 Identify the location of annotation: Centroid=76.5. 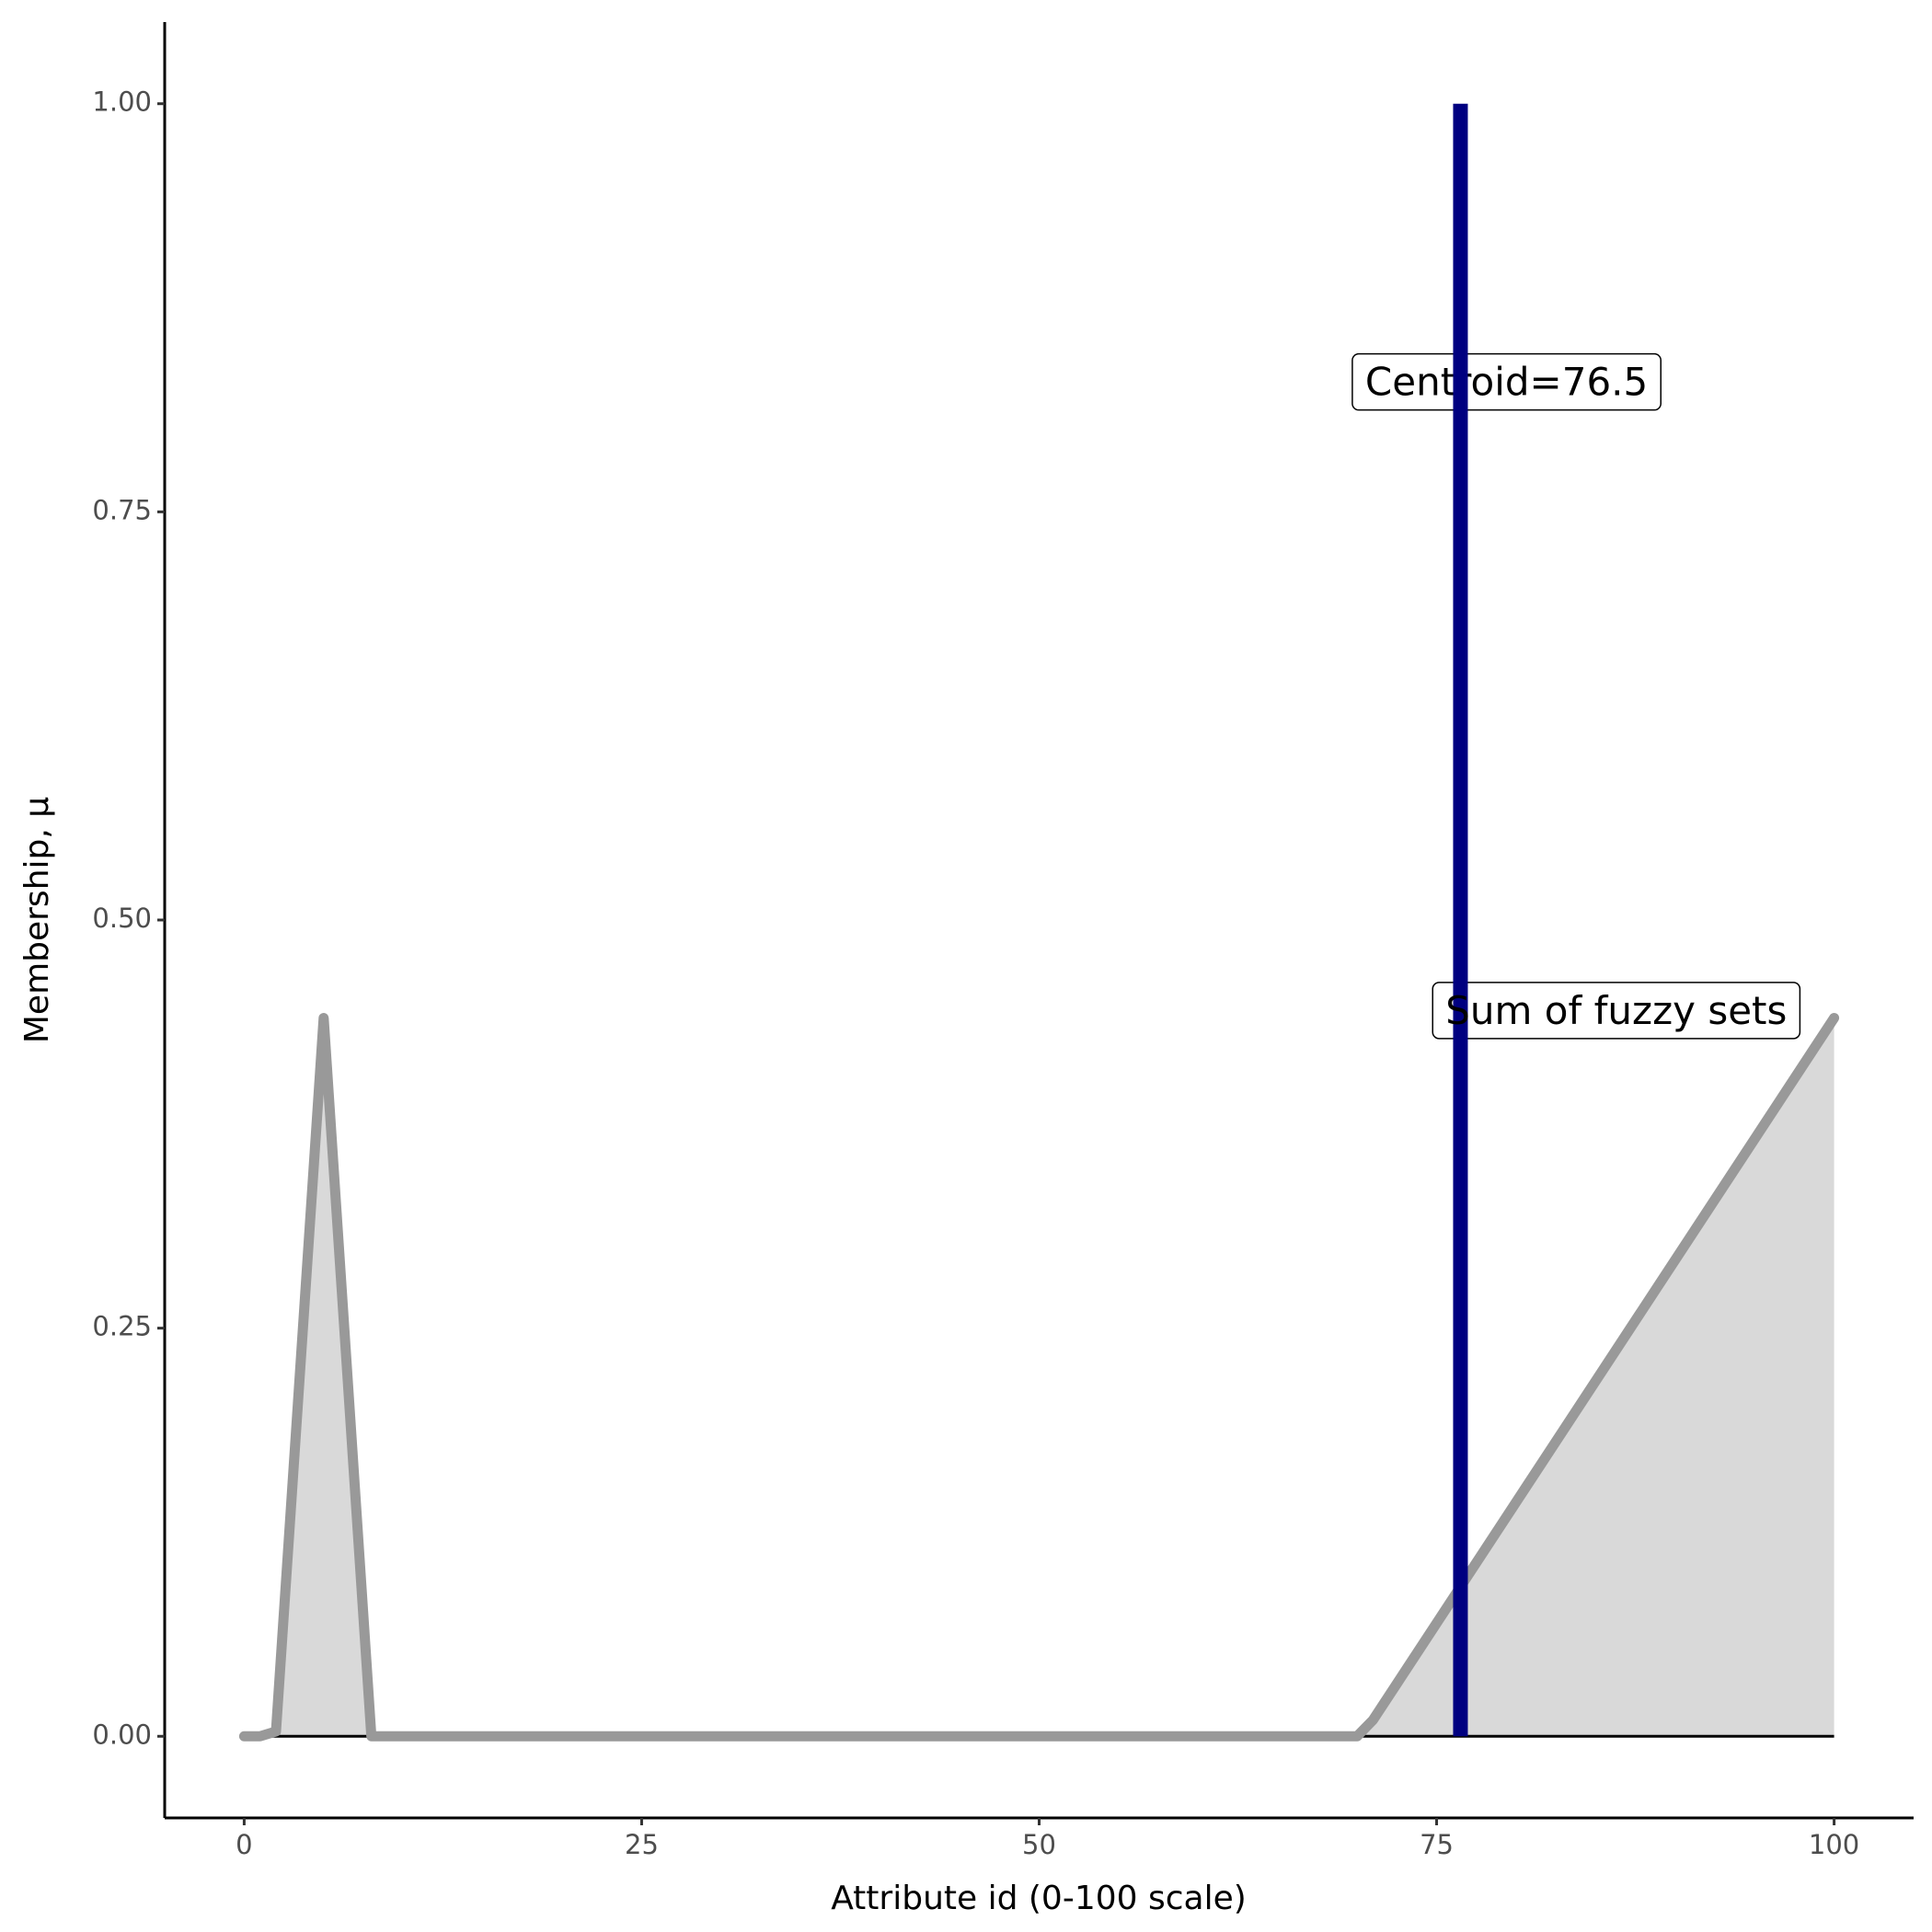
(1506, 382).